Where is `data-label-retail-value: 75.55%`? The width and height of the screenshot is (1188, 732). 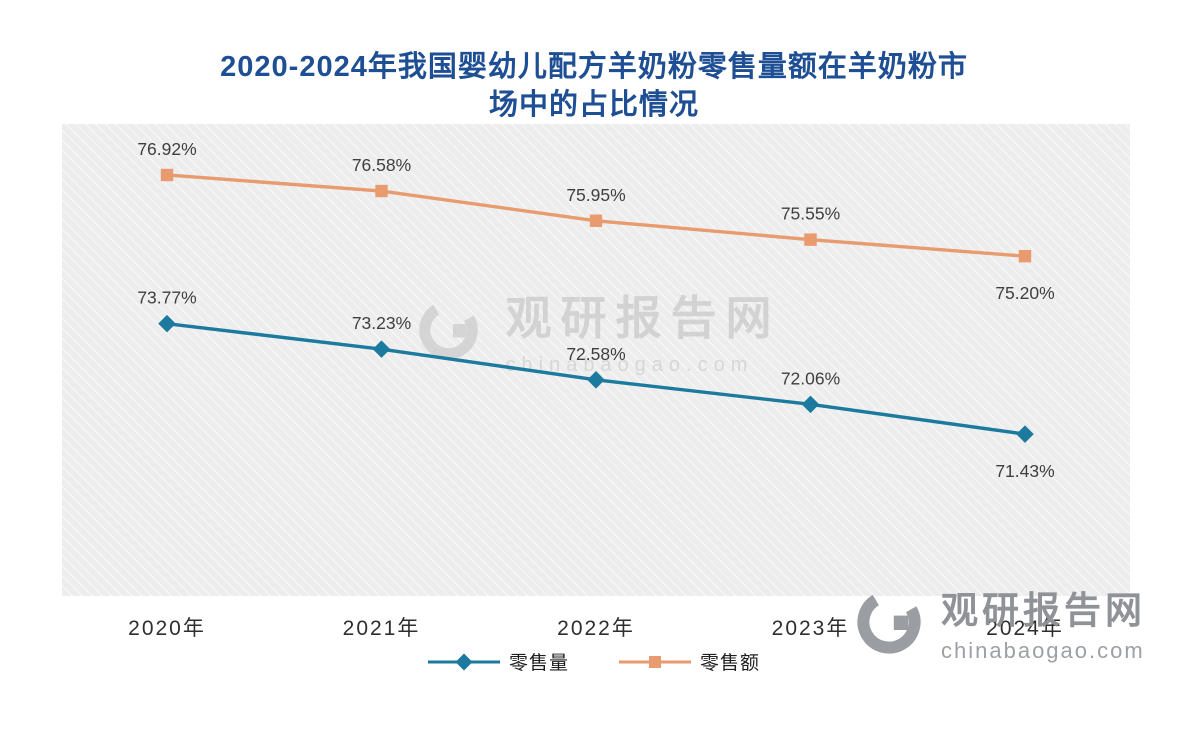
data-label-retail-value: 75.55% is located at coordinates (810, 214).